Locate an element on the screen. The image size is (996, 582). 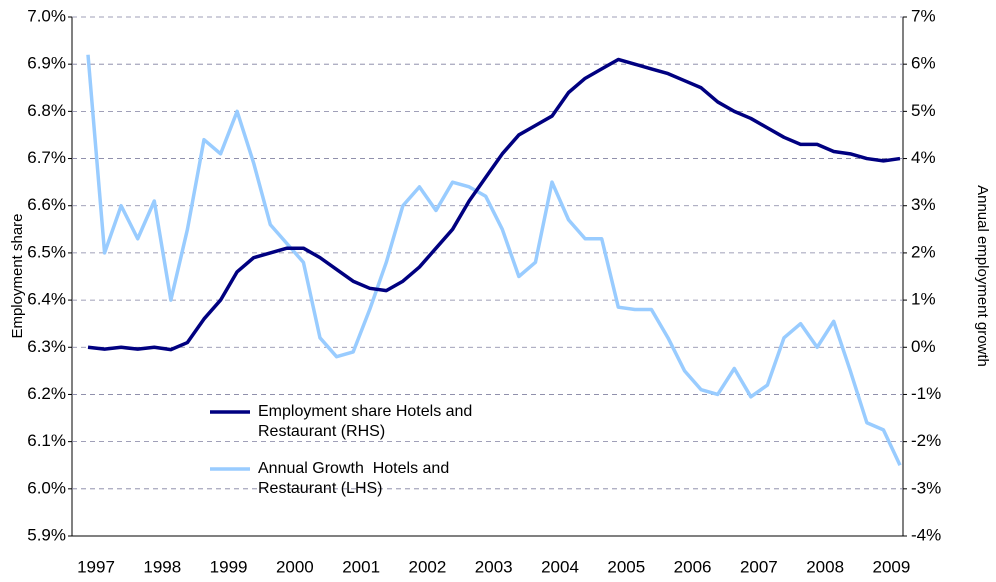
y2-tick-label: 2% is located at coordinates (923, 251).